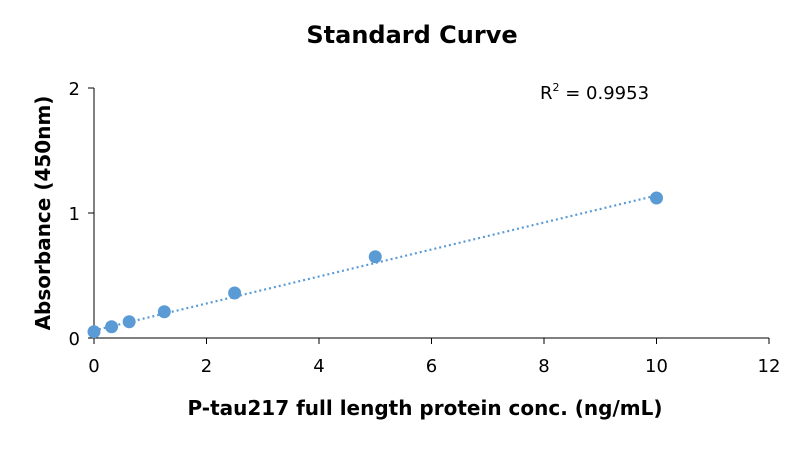 The width and height of the screenshot is (792, 451). What do you see at coordinates (318, 366) in the screenshot?
I see `x-tick-label: 4` at bounding box center [318, 366].